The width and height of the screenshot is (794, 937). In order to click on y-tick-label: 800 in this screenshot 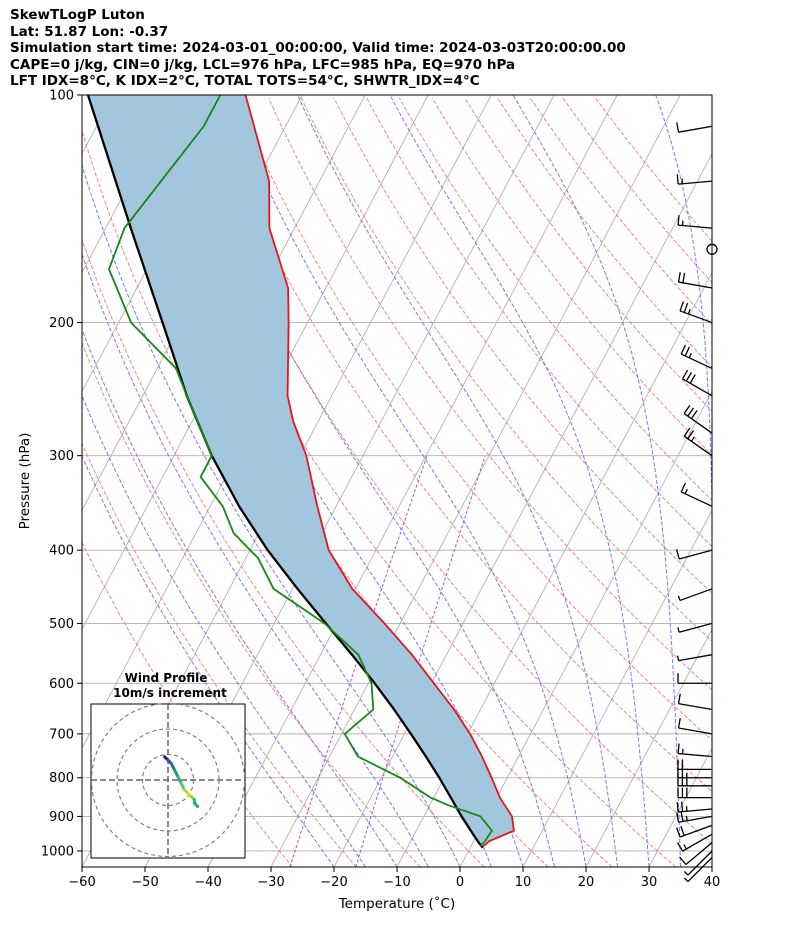, I will do `click(61, 778)`.